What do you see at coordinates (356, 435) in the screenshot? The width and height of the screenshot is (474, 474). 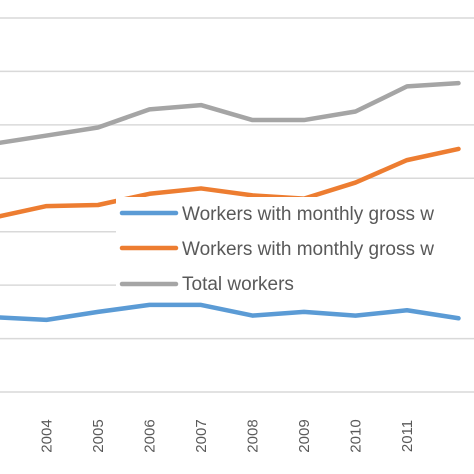 I see `x-tick-label: 2010` at bounding box center [356, 435].